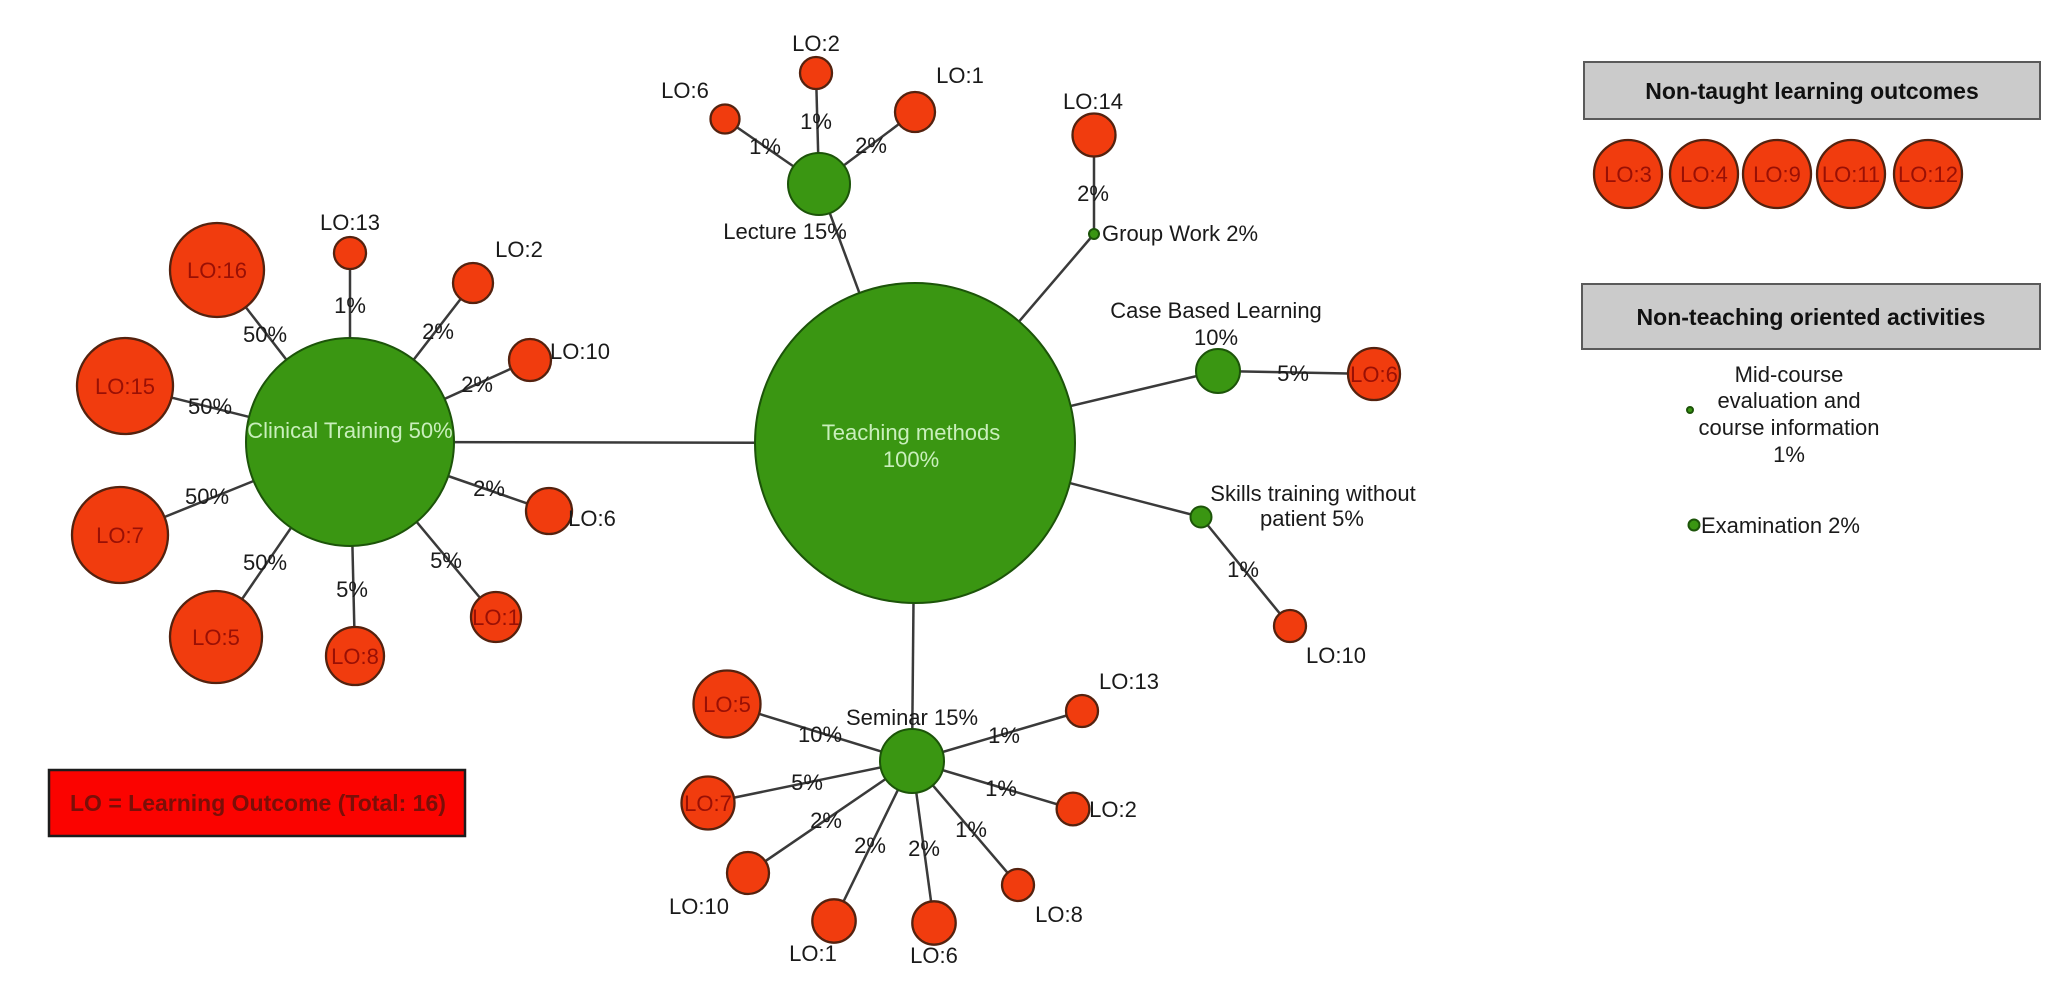 The image size is (2059, 1001). I want to click on svg-text: Group Work 2%, so click(1180, 233).